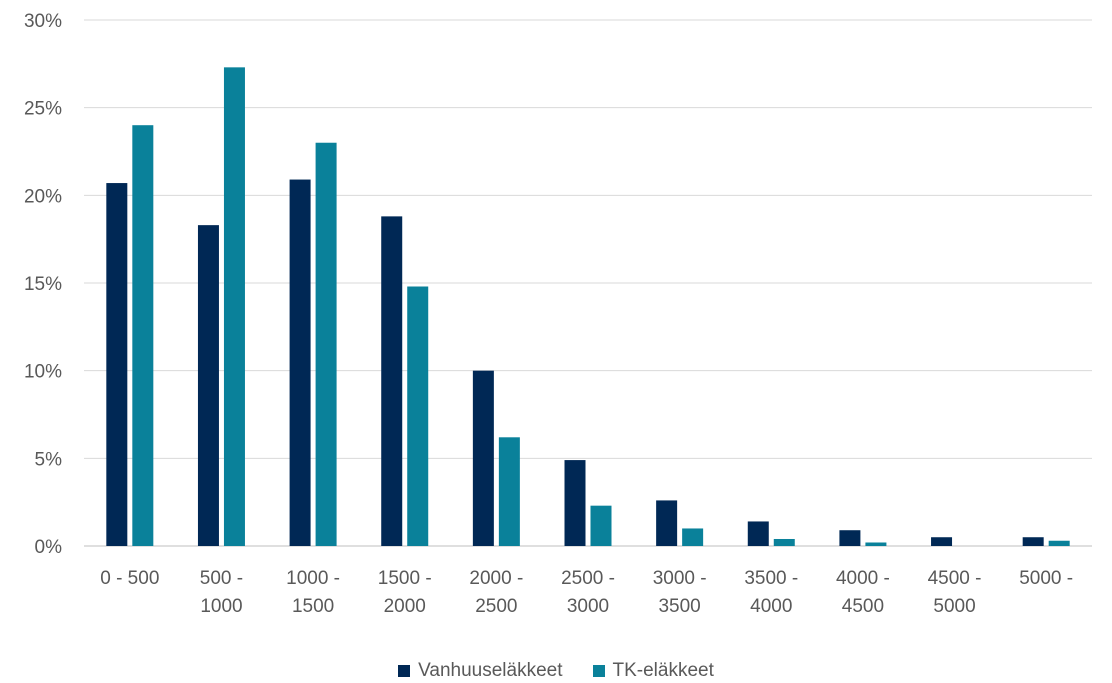  What do you see at coordinates (490, 670) in the screenshot?
I see `legend-label-series-1: Vanhuuseläkkeet` at bounding box center [490, 670].